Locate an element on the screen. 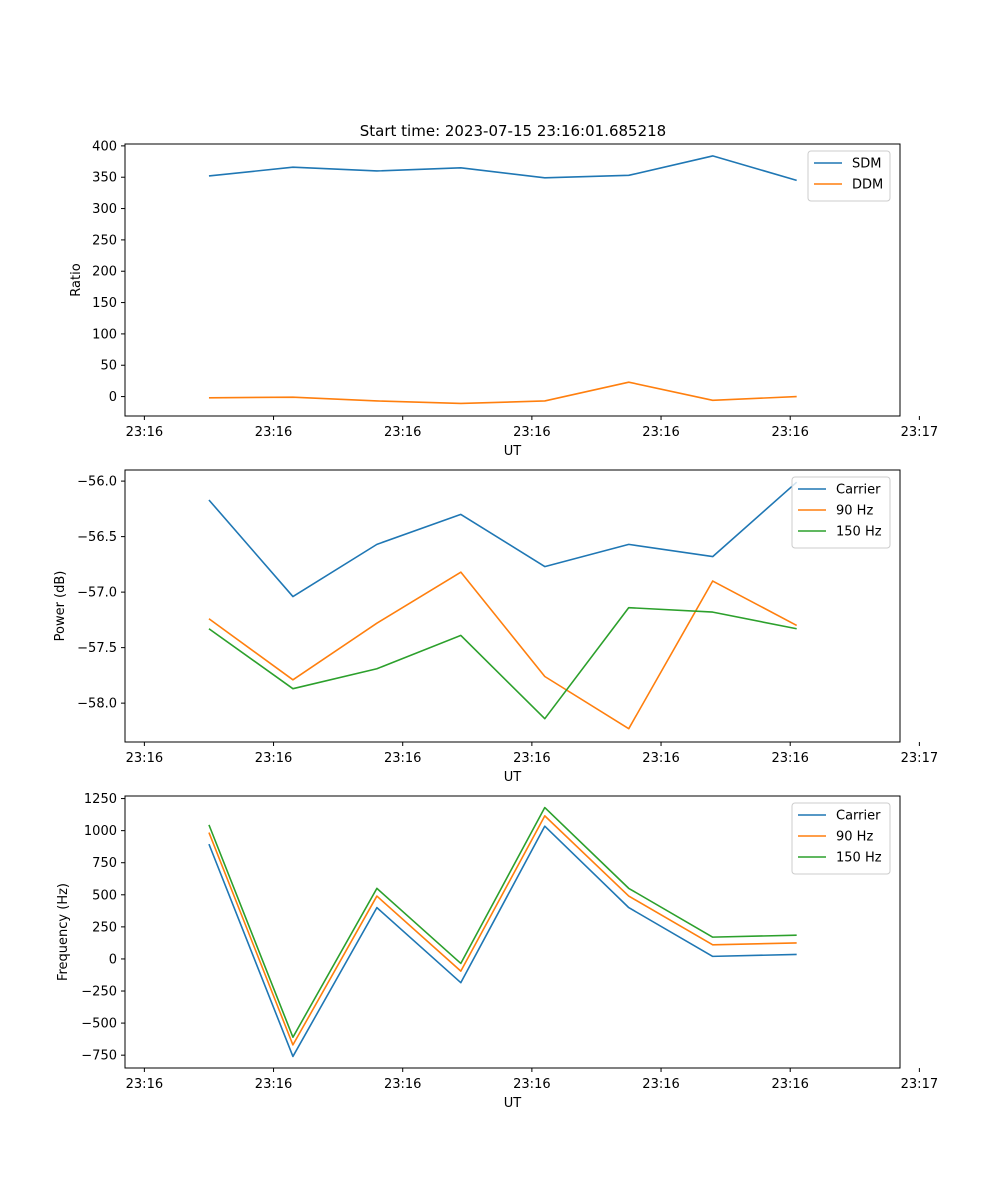 The height and width of the screenshot is (1200, 1000). y-tick-label: −250 is located at coordinates (99, 992).